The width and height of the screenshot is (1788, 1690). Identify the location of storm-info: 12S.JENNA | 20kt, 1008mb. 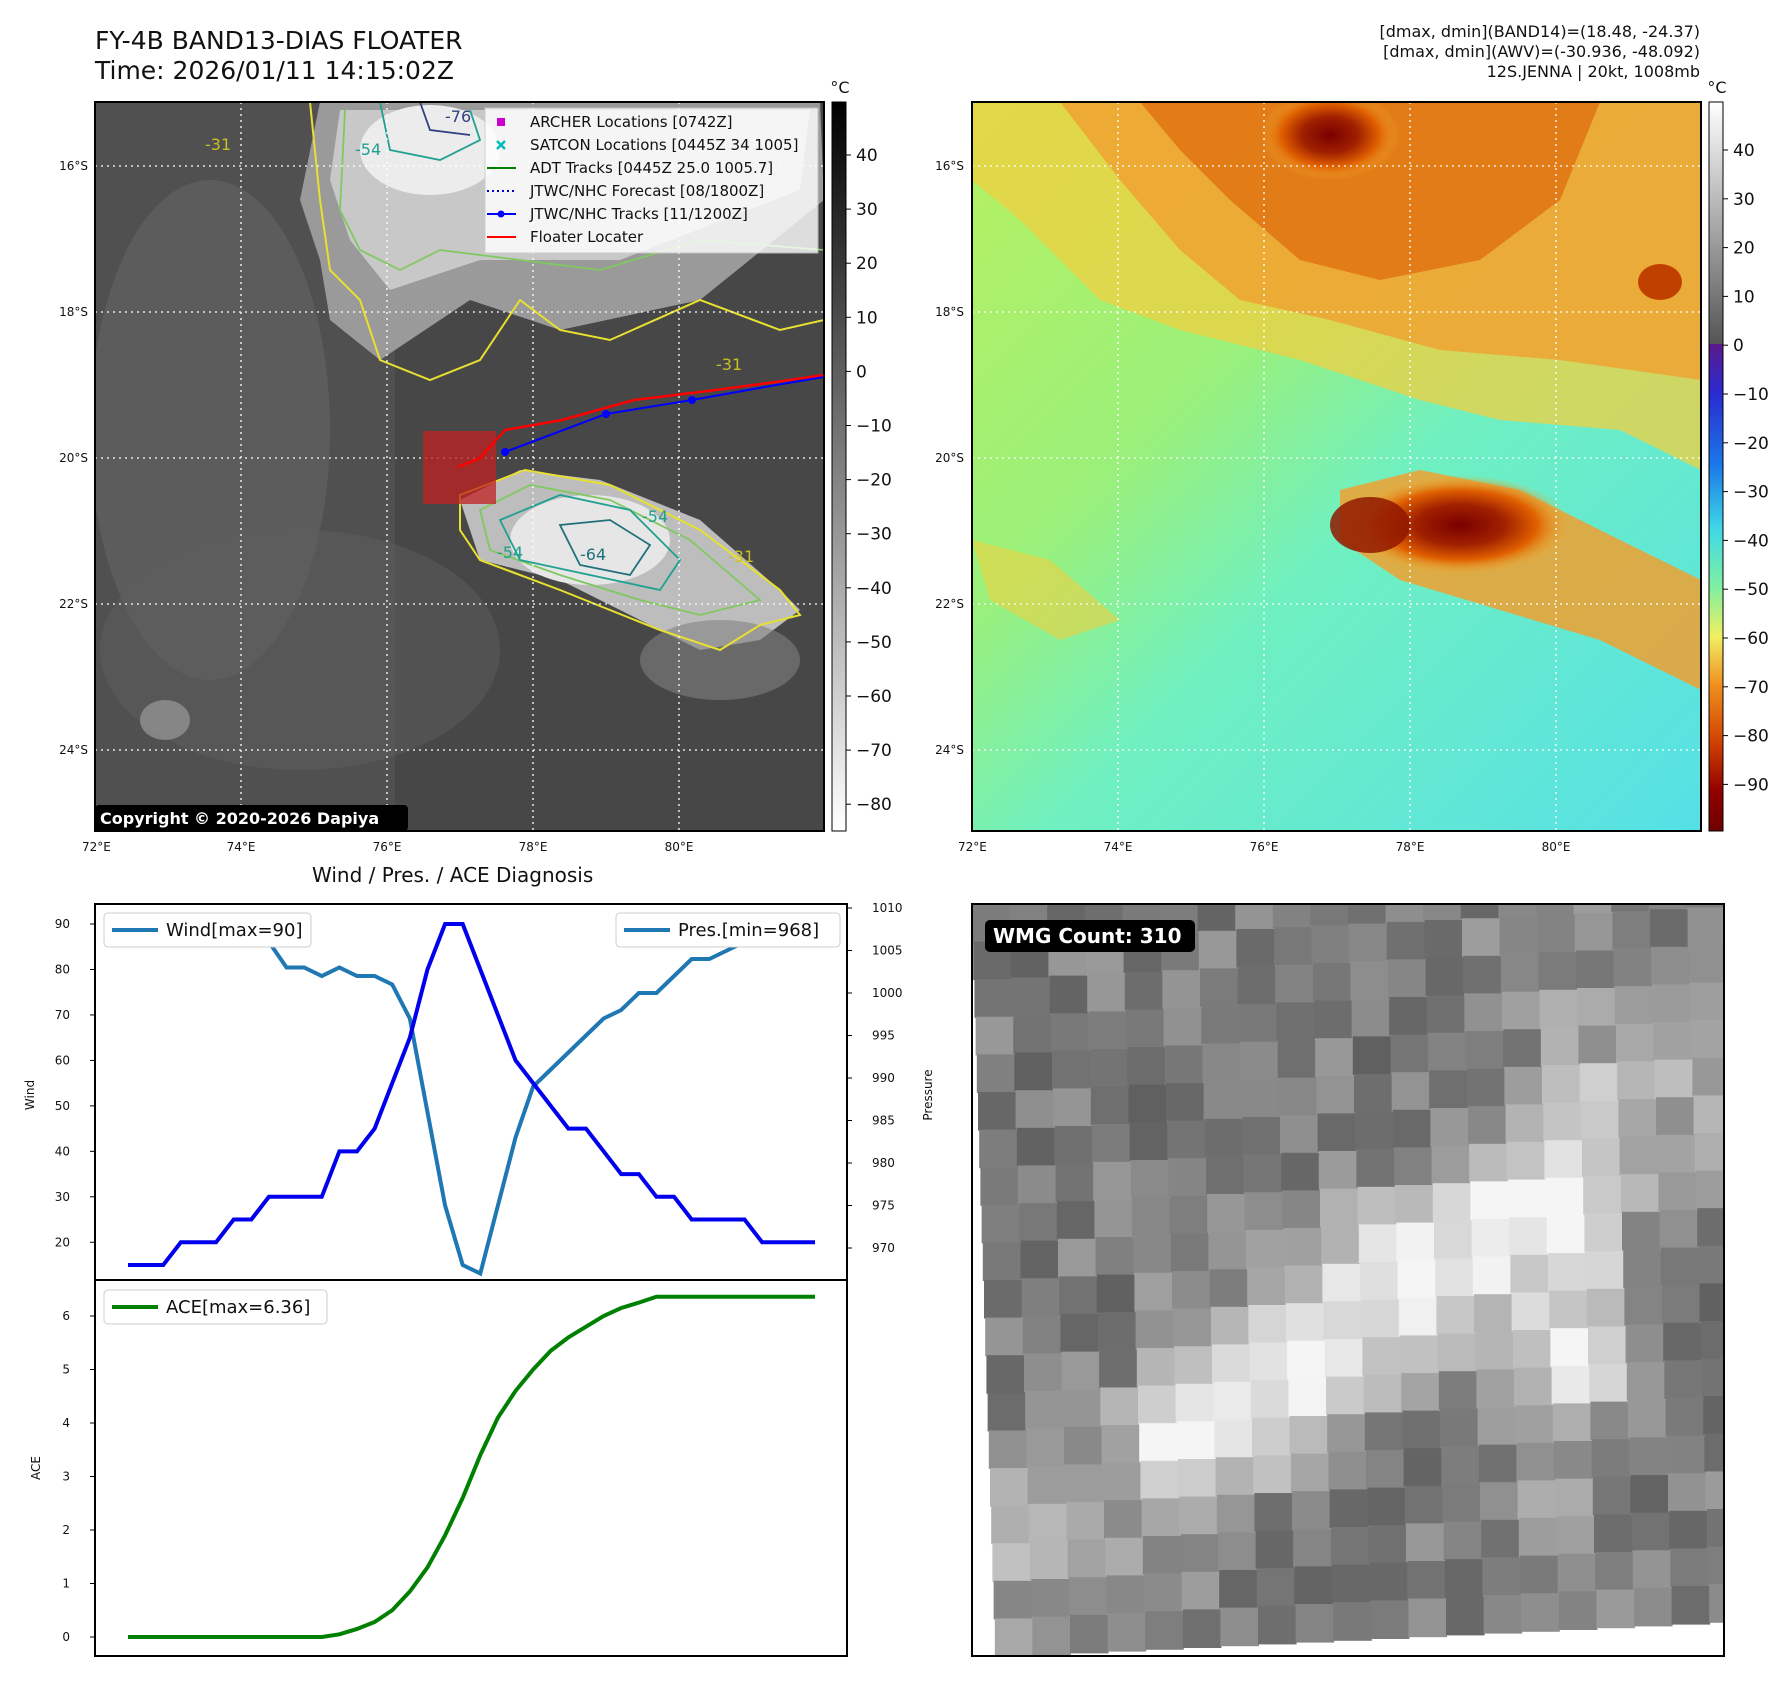
(1593, 71).